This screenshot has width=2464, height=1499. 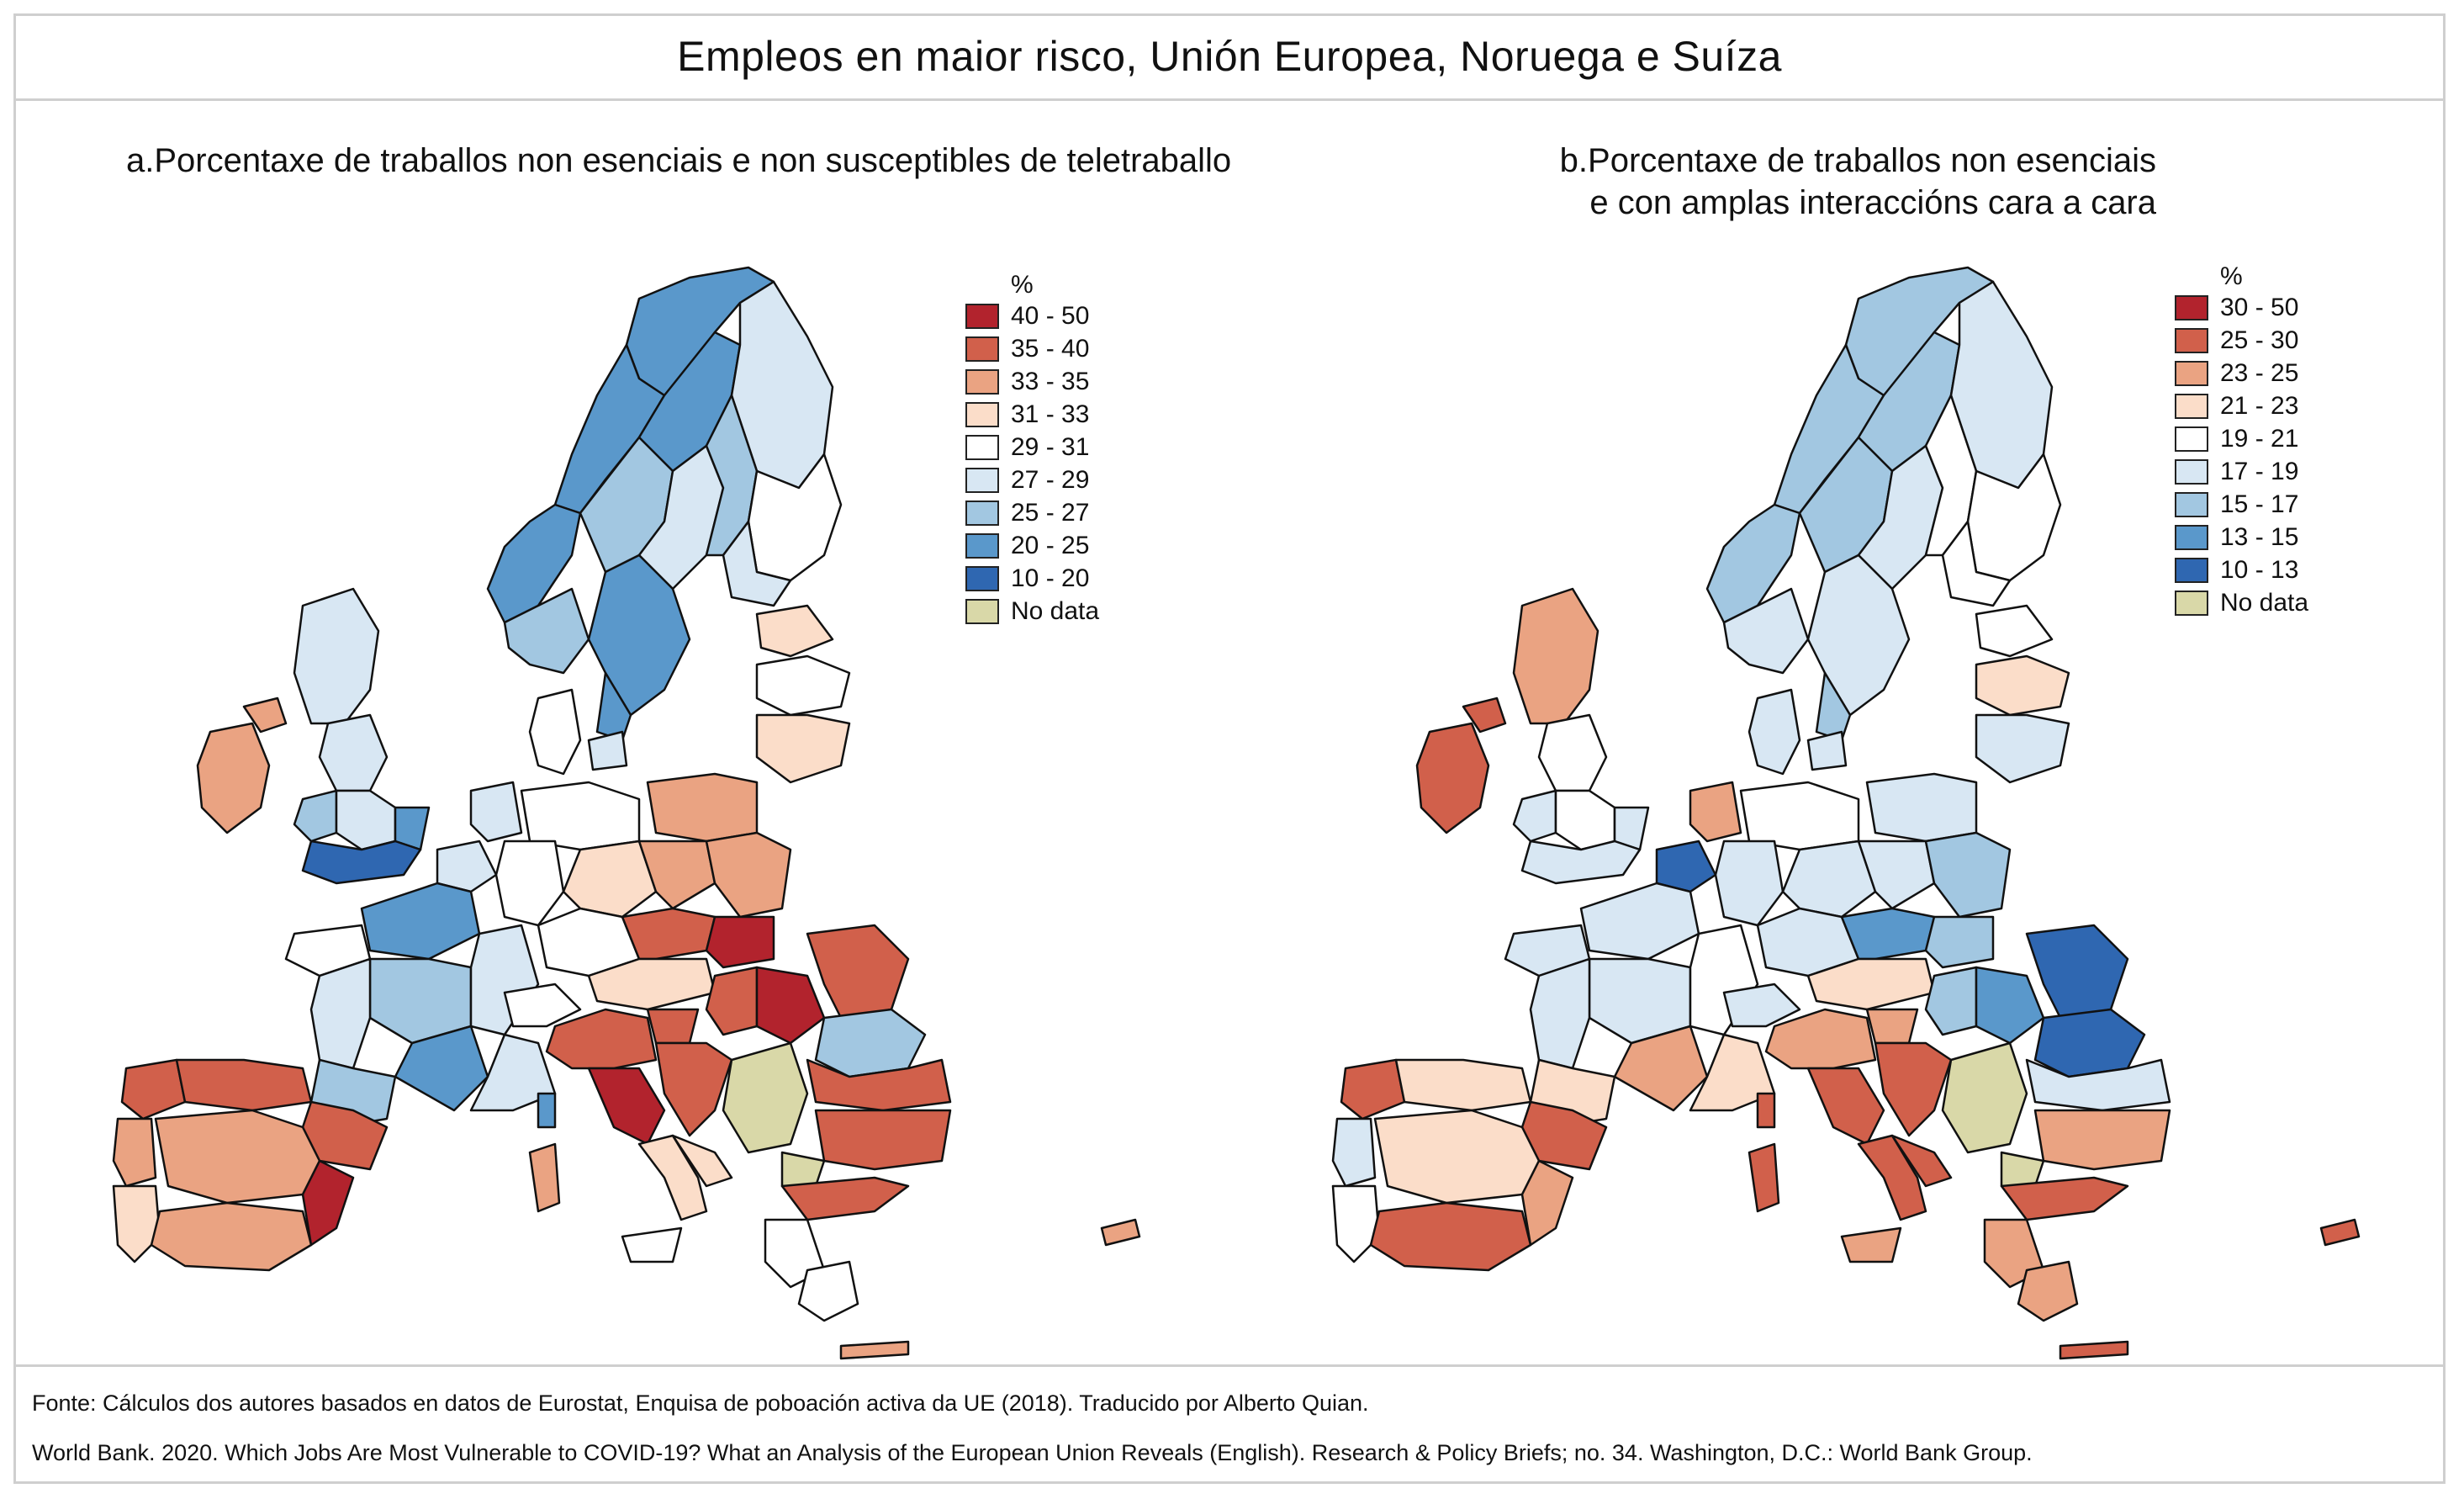 What do you see at coordinates (1951, 1001) in the screenshot?
I see `region-hungary-west` at bounding box center [1951, 1001].